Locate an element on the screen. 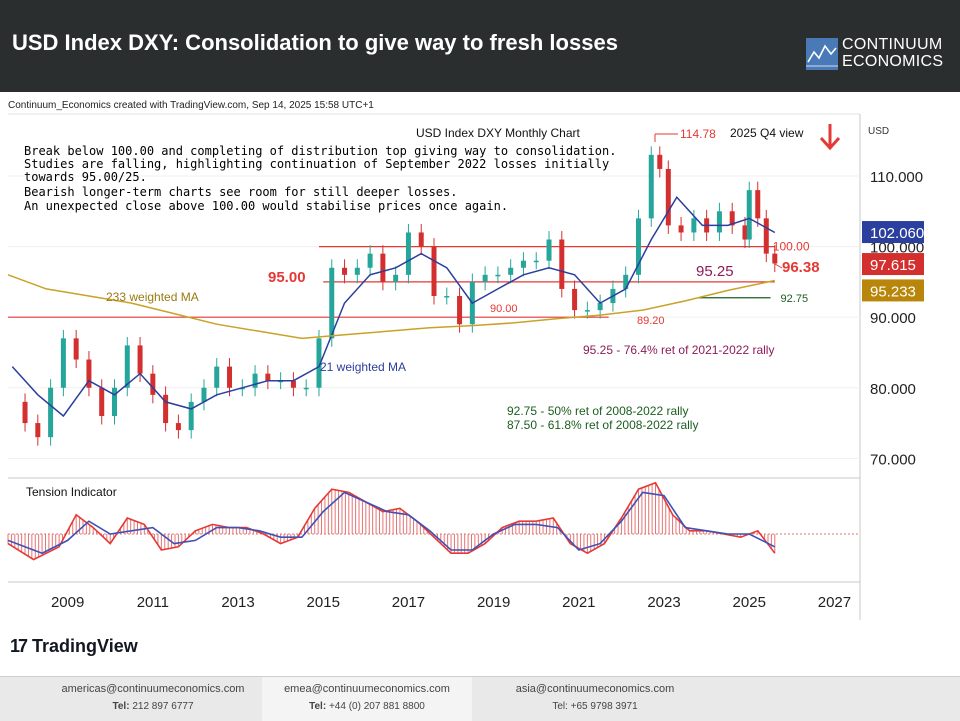 This screenshot has width=960, height=721. x-tick-label: 2011 is located at coordinates (153, 602).